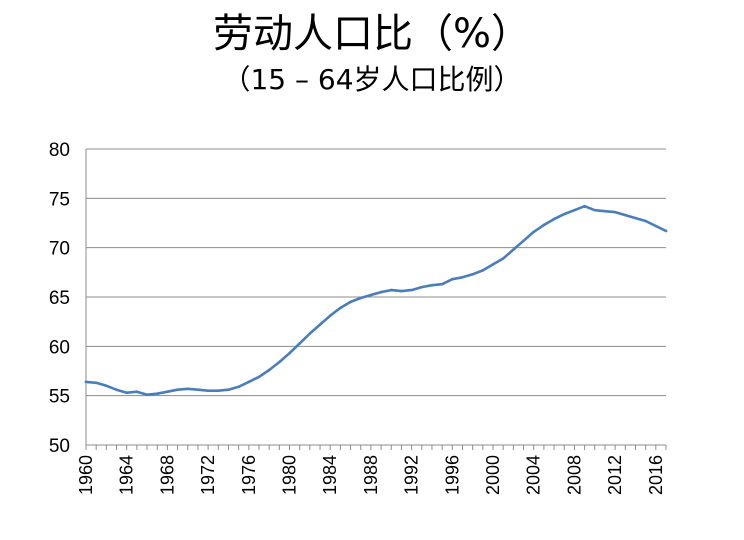 The width and height of the screenshot is (744, 540). Describe the element at coordinates (330, 475) in the screenshot. I see `x-tick-label: 1984` at that location.